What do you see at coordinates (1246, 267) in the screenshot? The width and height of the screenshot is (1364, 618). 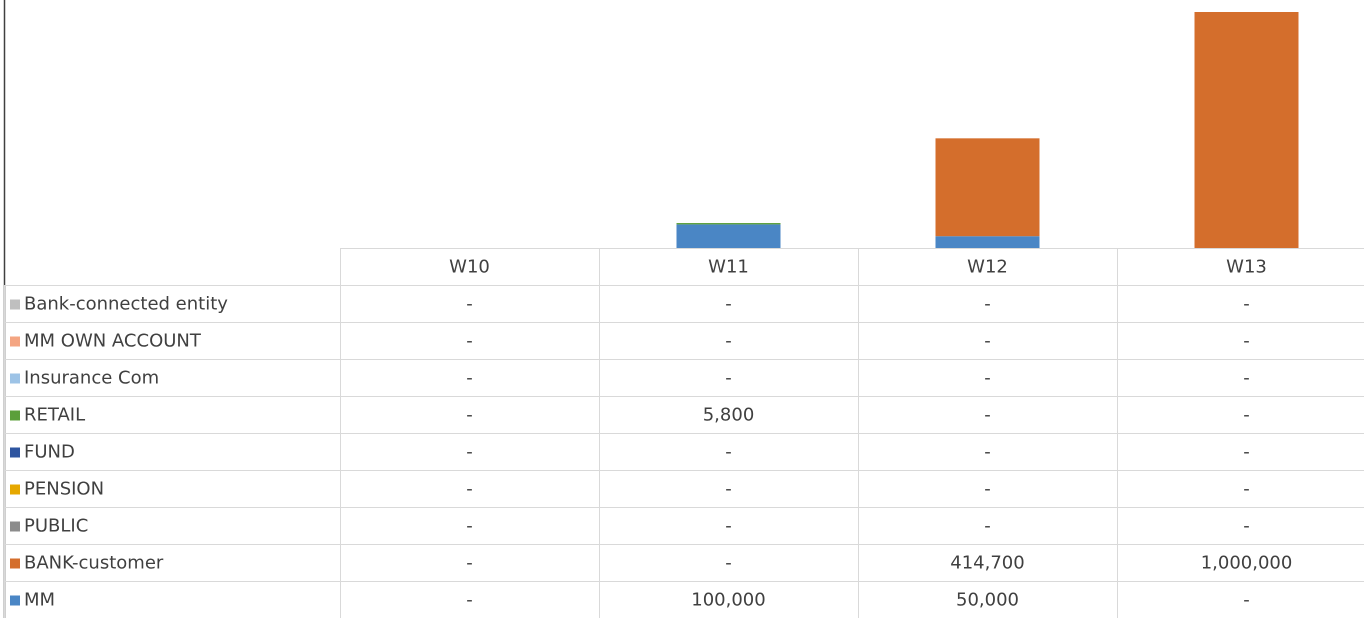 I see `x-tick-label: W13` at bounding box center [1246, 267].